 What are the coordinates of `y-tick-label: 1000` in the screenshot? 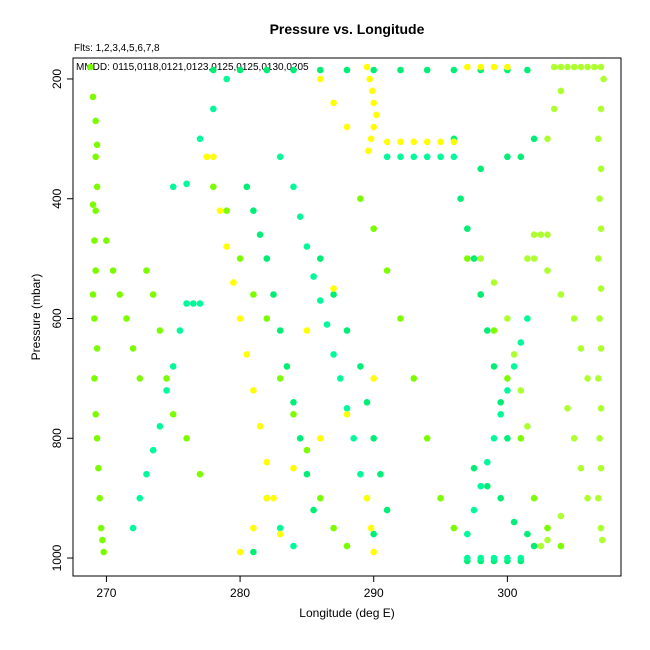 It's located at (57, 557).